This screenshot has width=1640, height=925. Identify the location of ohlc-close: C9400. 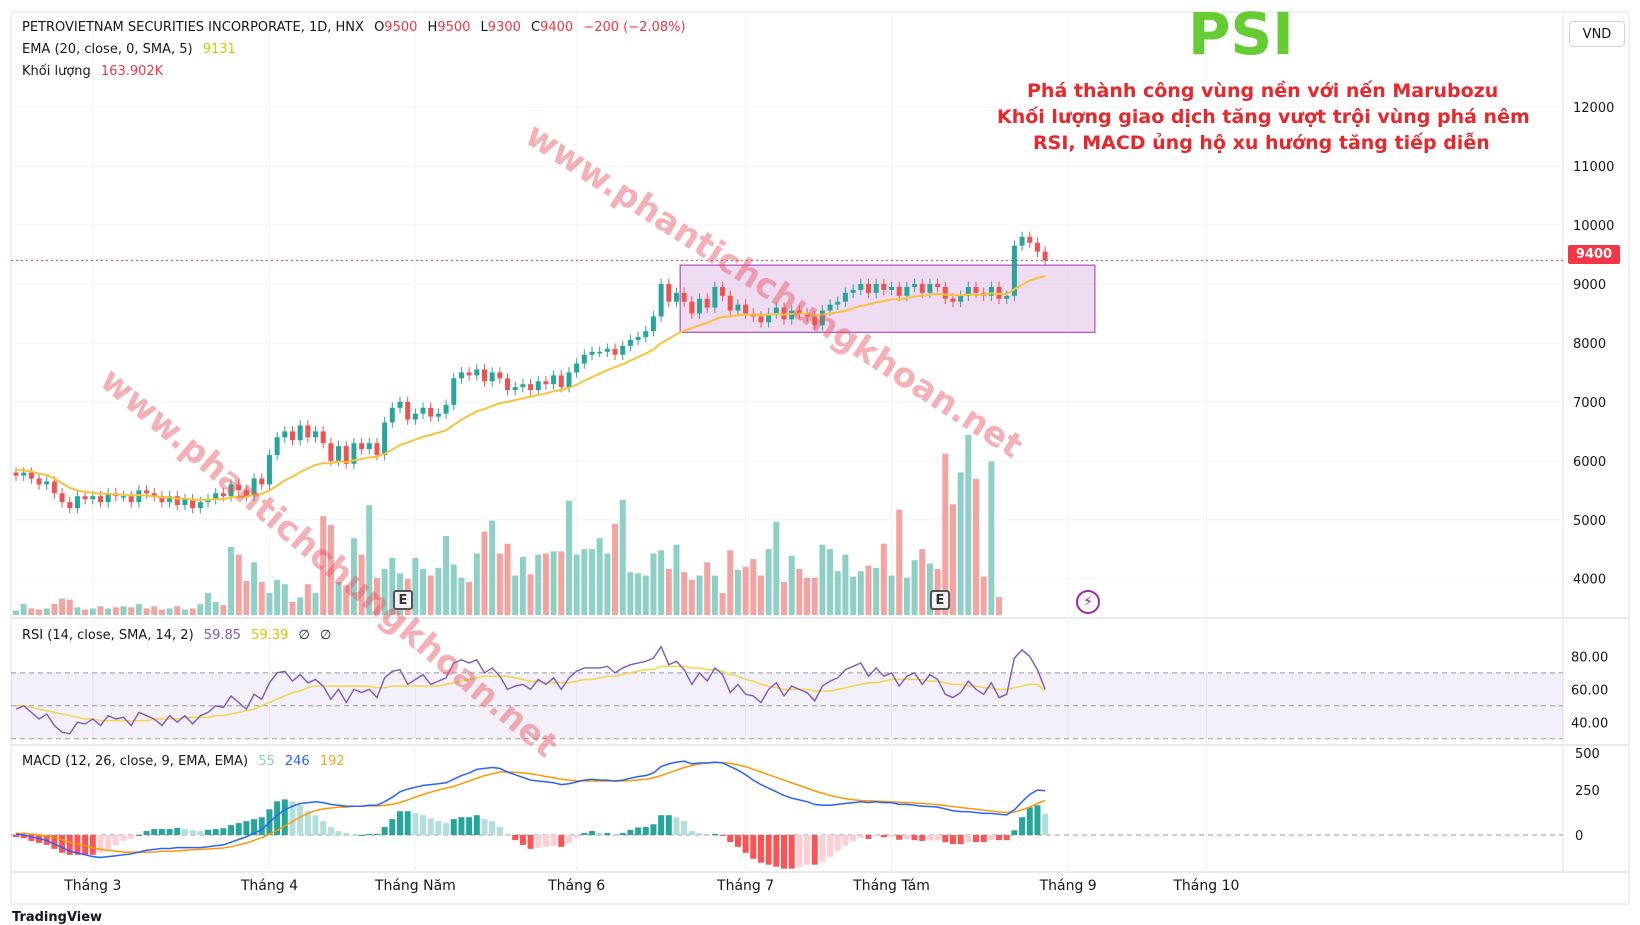
(552, 27).